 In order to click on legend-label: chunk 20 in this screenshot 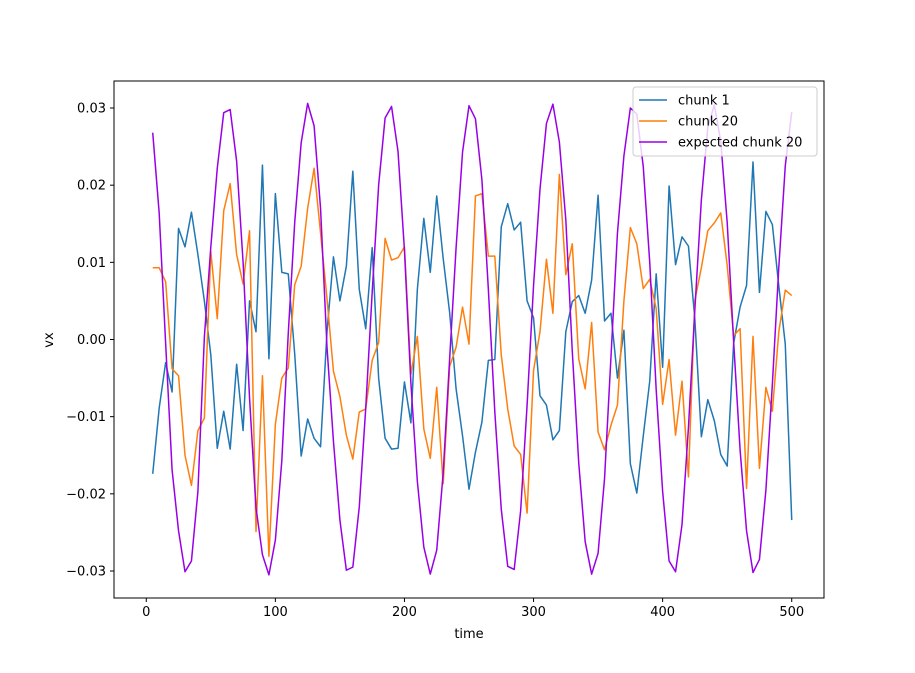, I will do `click(708, 122)`.